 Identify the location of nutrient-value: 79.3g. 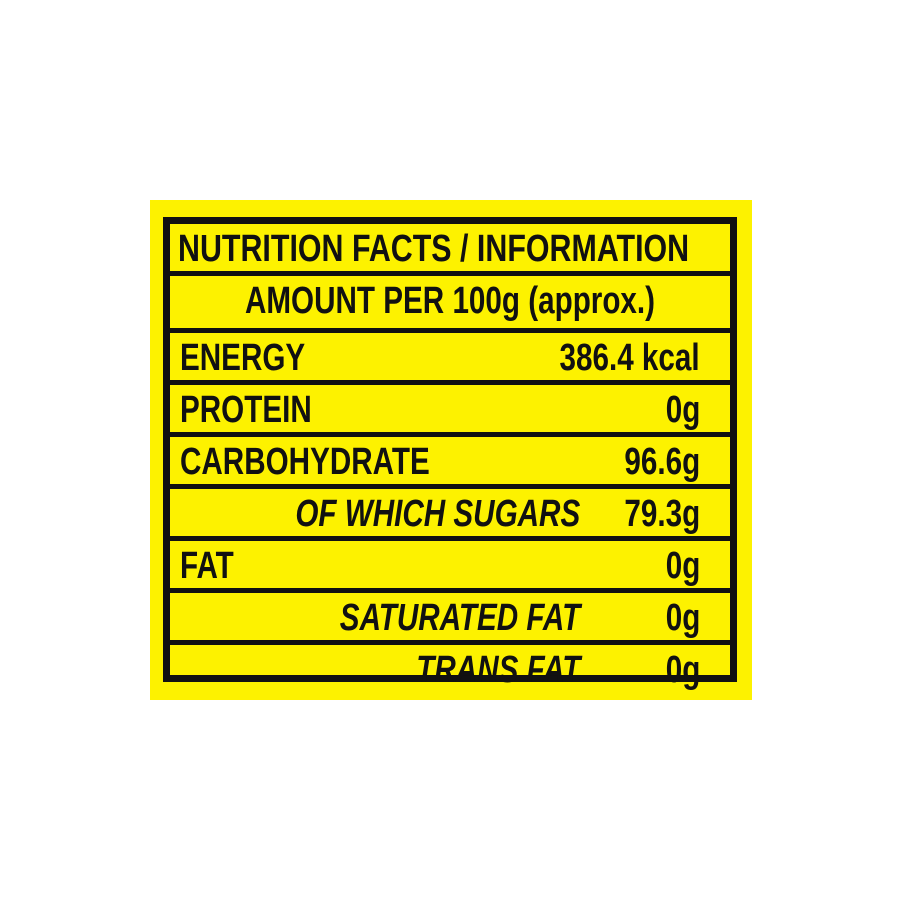
(662, 514).